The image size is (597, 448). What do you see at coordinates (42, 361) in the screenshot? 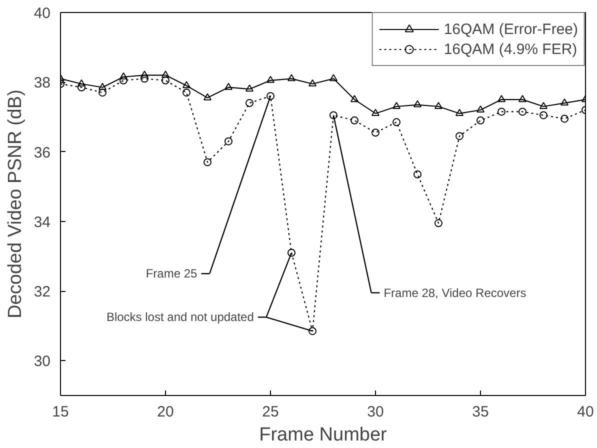
I see `y-tick-label: 30` at bounding box center [42, 361].